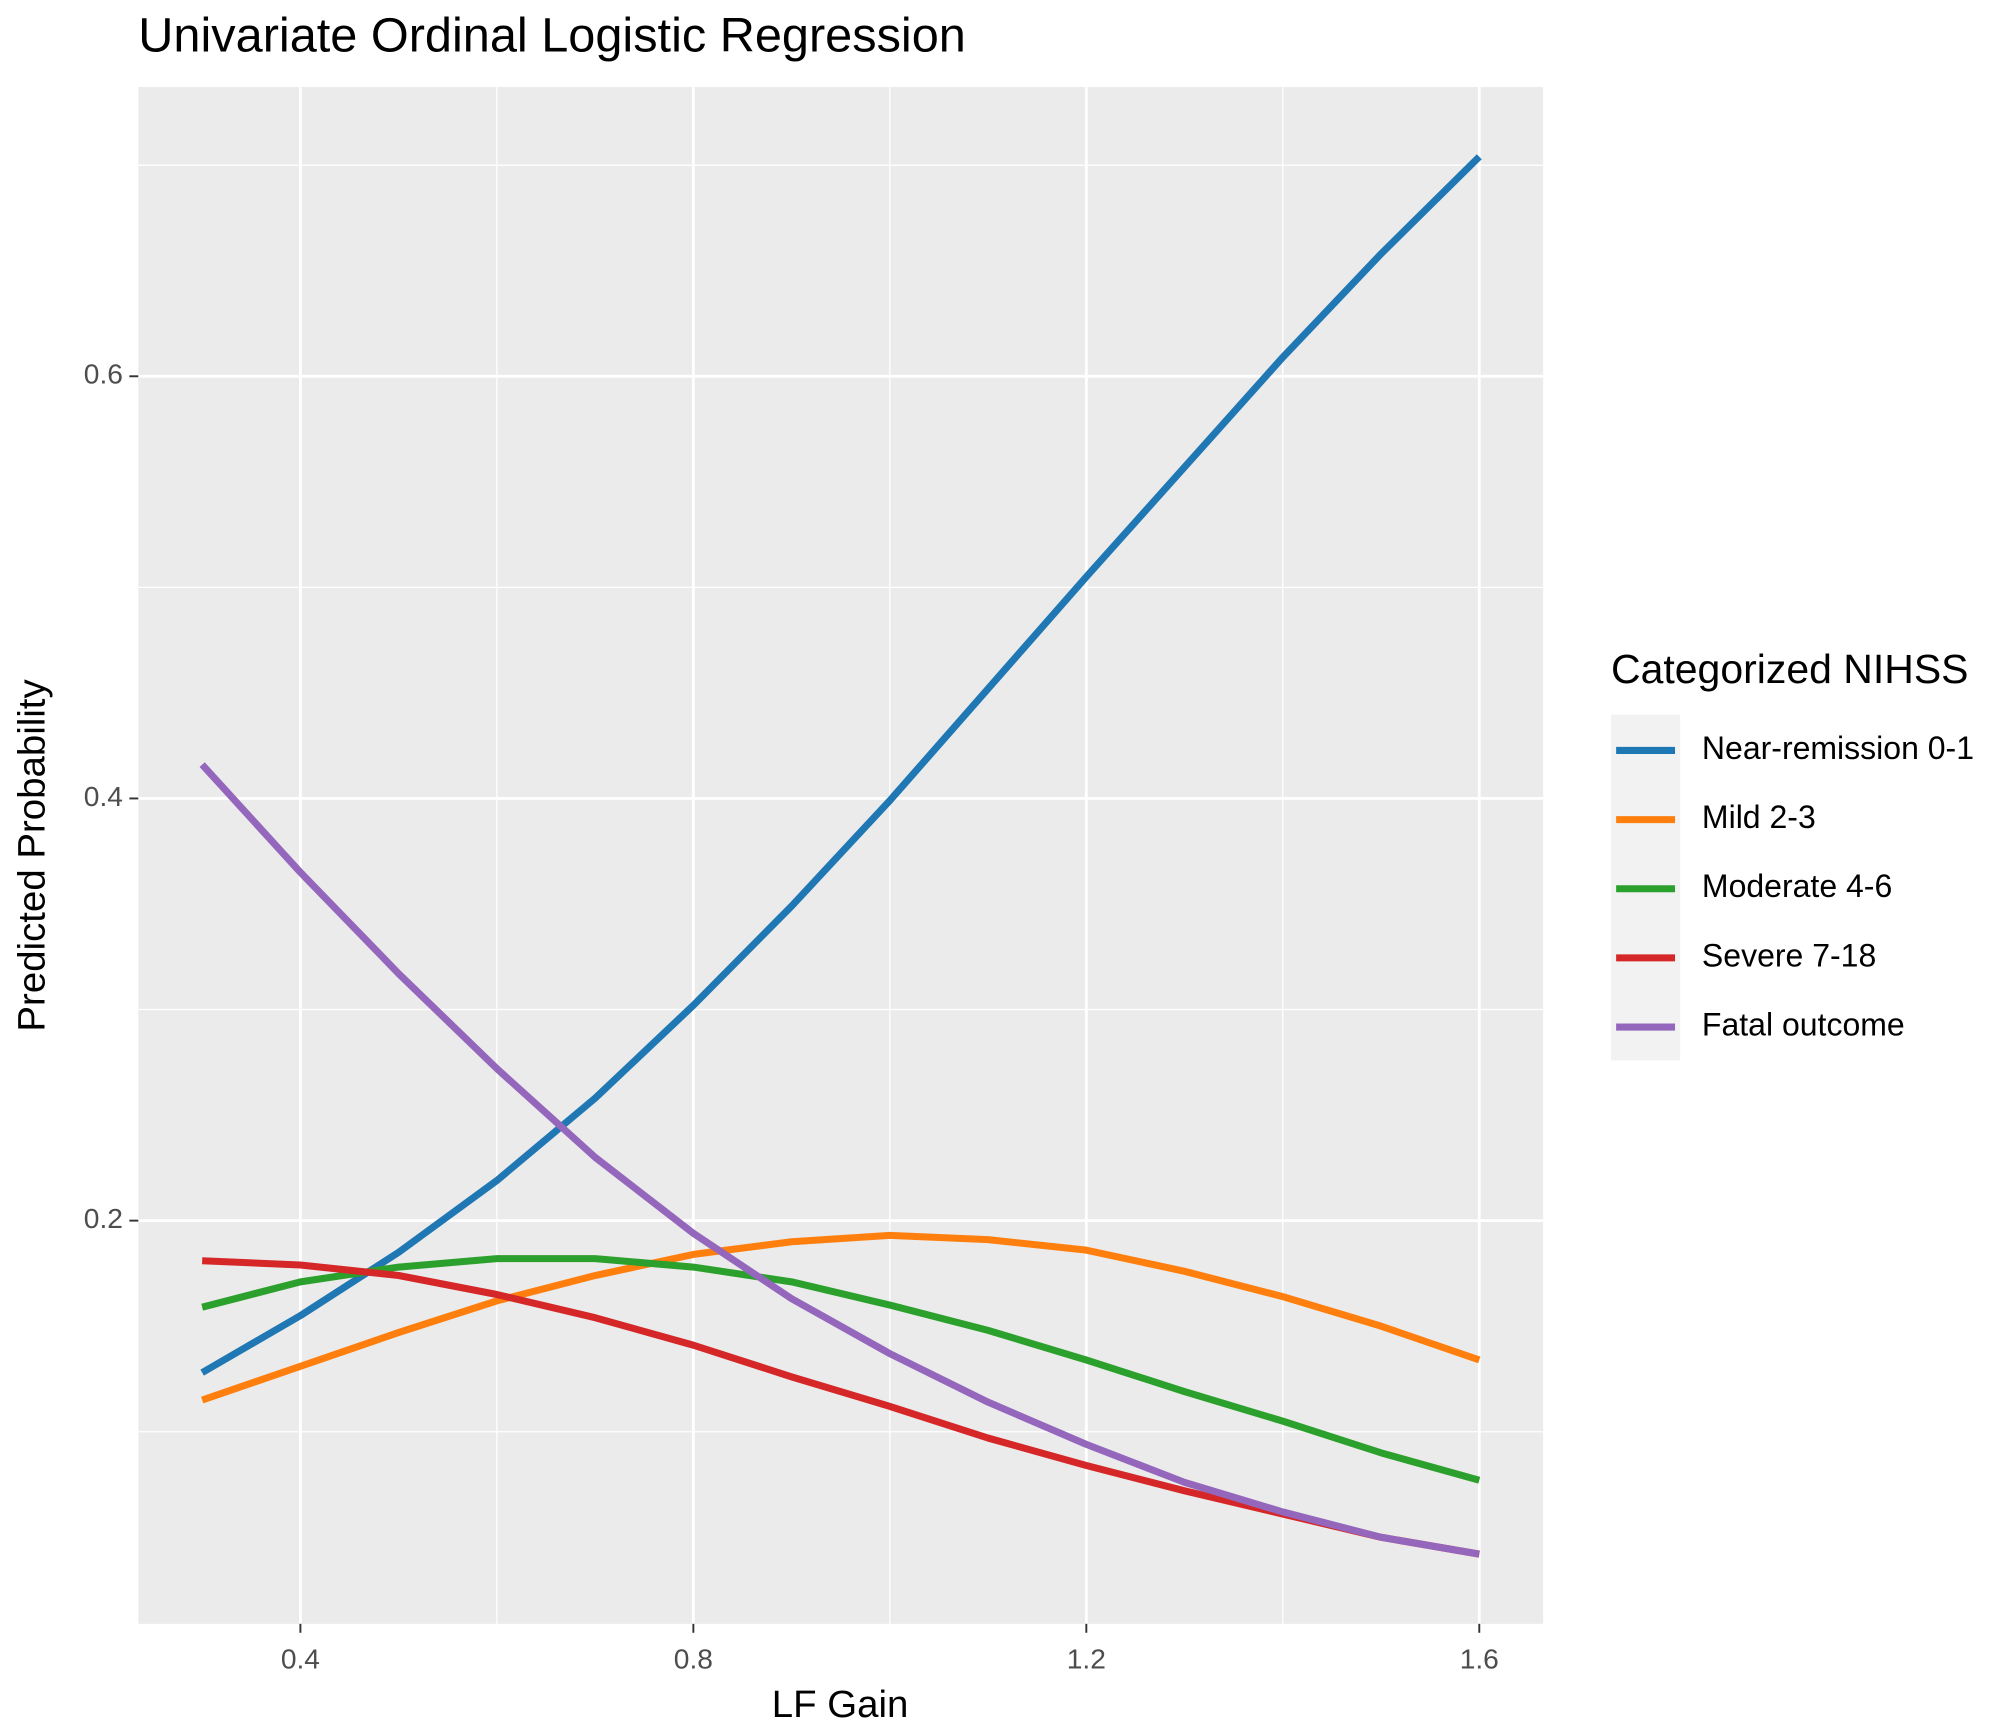 This screenshot has height=1731, width=2008. Describe the element at coordinates (1479, 1658) in the screenshot. I see `x-tick-label: 1.6` at that location.